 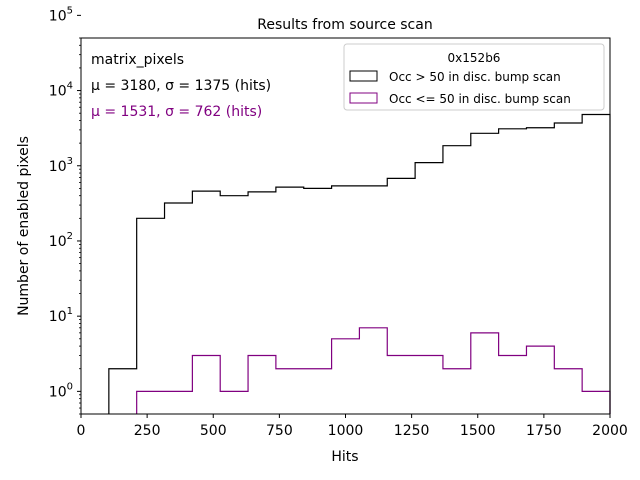 What do you see at coordinates (279, 431) in the screenshot?
I see `x-tick-label: 750` at bounding box center [279, 431].